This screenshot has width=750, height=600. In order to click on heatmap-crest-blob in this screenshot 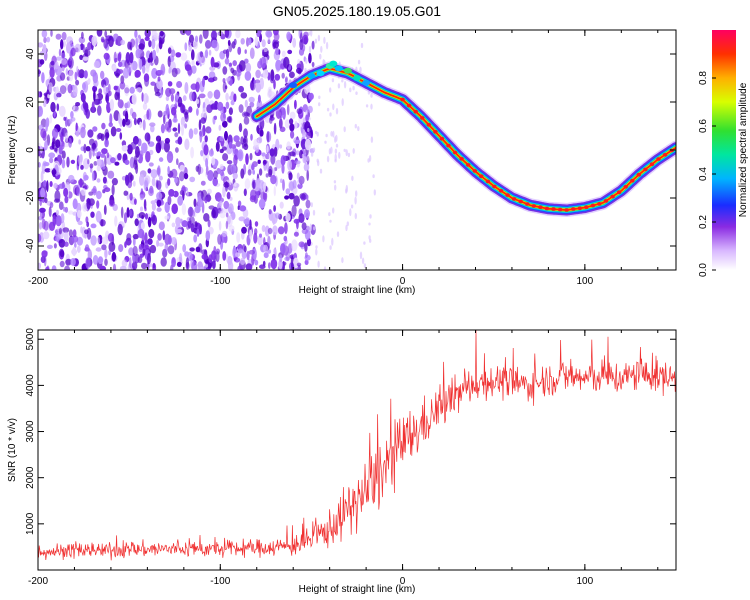, I will do `click(293, 85)`.